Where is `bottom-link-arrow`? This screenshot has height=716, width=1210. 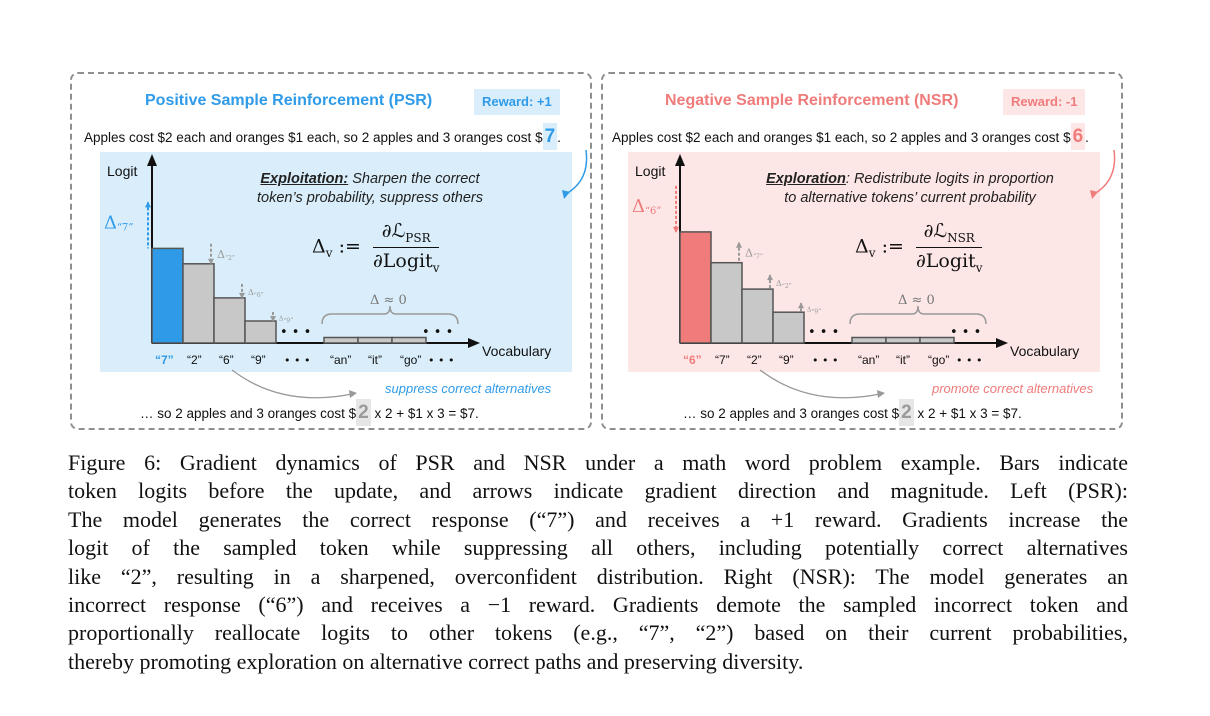 bottom-link-arrow is located at coordinates (292, 384).